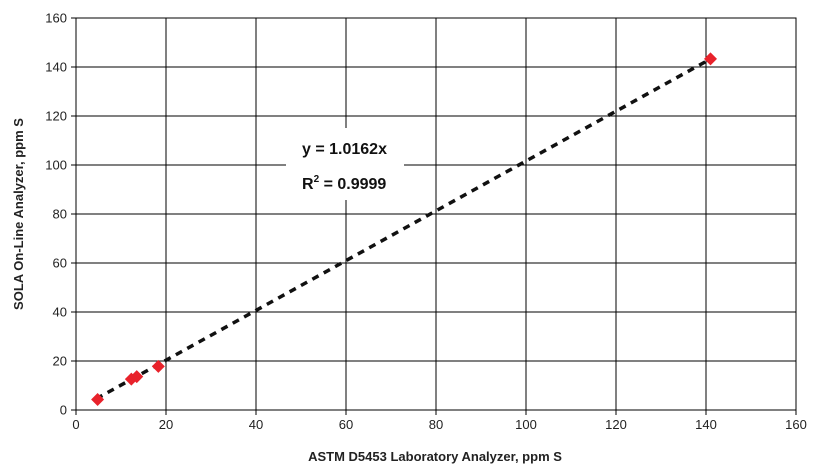 This screenshot has width=820, height=466. Describe the element at coordinates (526, 424) in the screenshot. I see `x-tick-label: 100` at that location.